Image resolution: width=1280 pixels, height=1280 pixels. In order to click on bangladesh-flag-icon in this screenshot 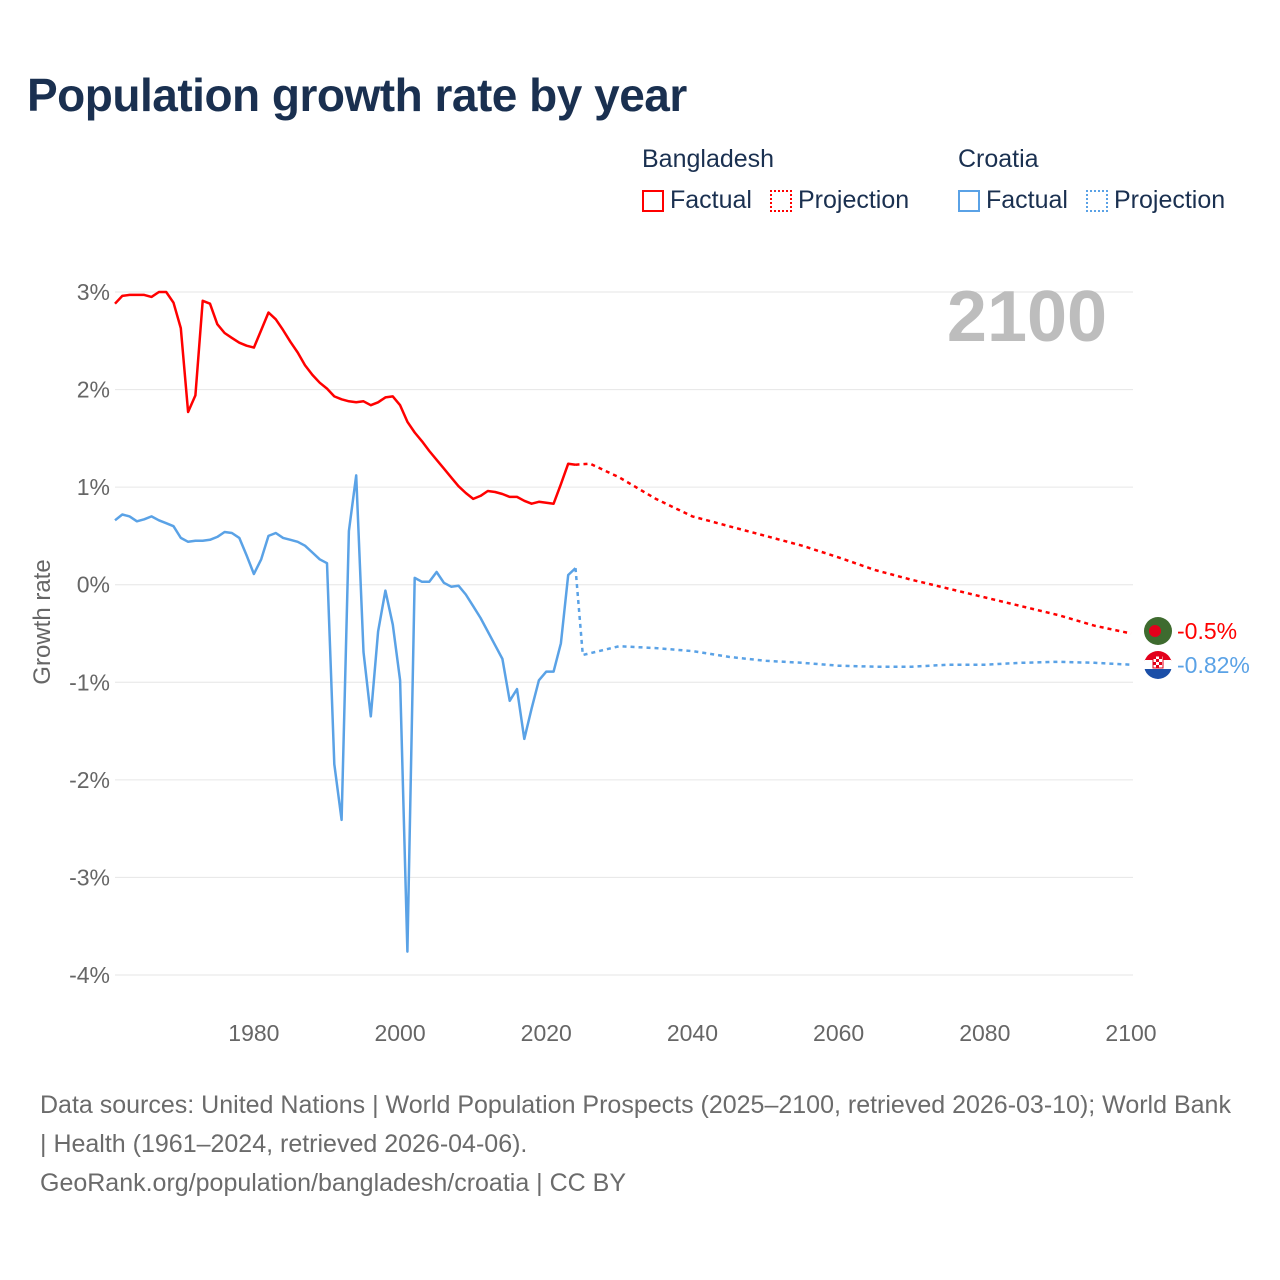, I will do `click(1158, 631)`.